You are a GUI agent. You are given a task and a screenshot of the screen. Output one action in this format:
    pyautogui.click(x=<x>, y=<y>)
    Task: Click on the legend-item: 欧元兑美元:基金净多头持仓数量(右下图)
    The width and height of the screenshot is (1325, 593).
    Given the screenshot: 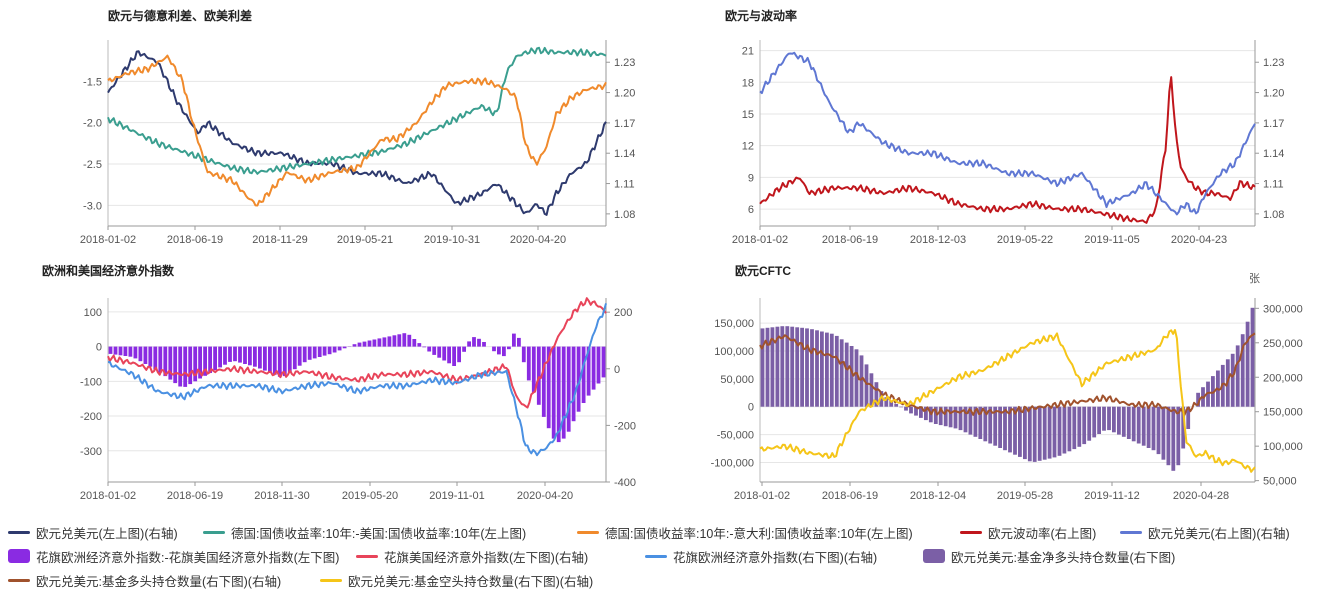 What is the action you would take?
    pyautogui.click(x=1049, y=556)
    